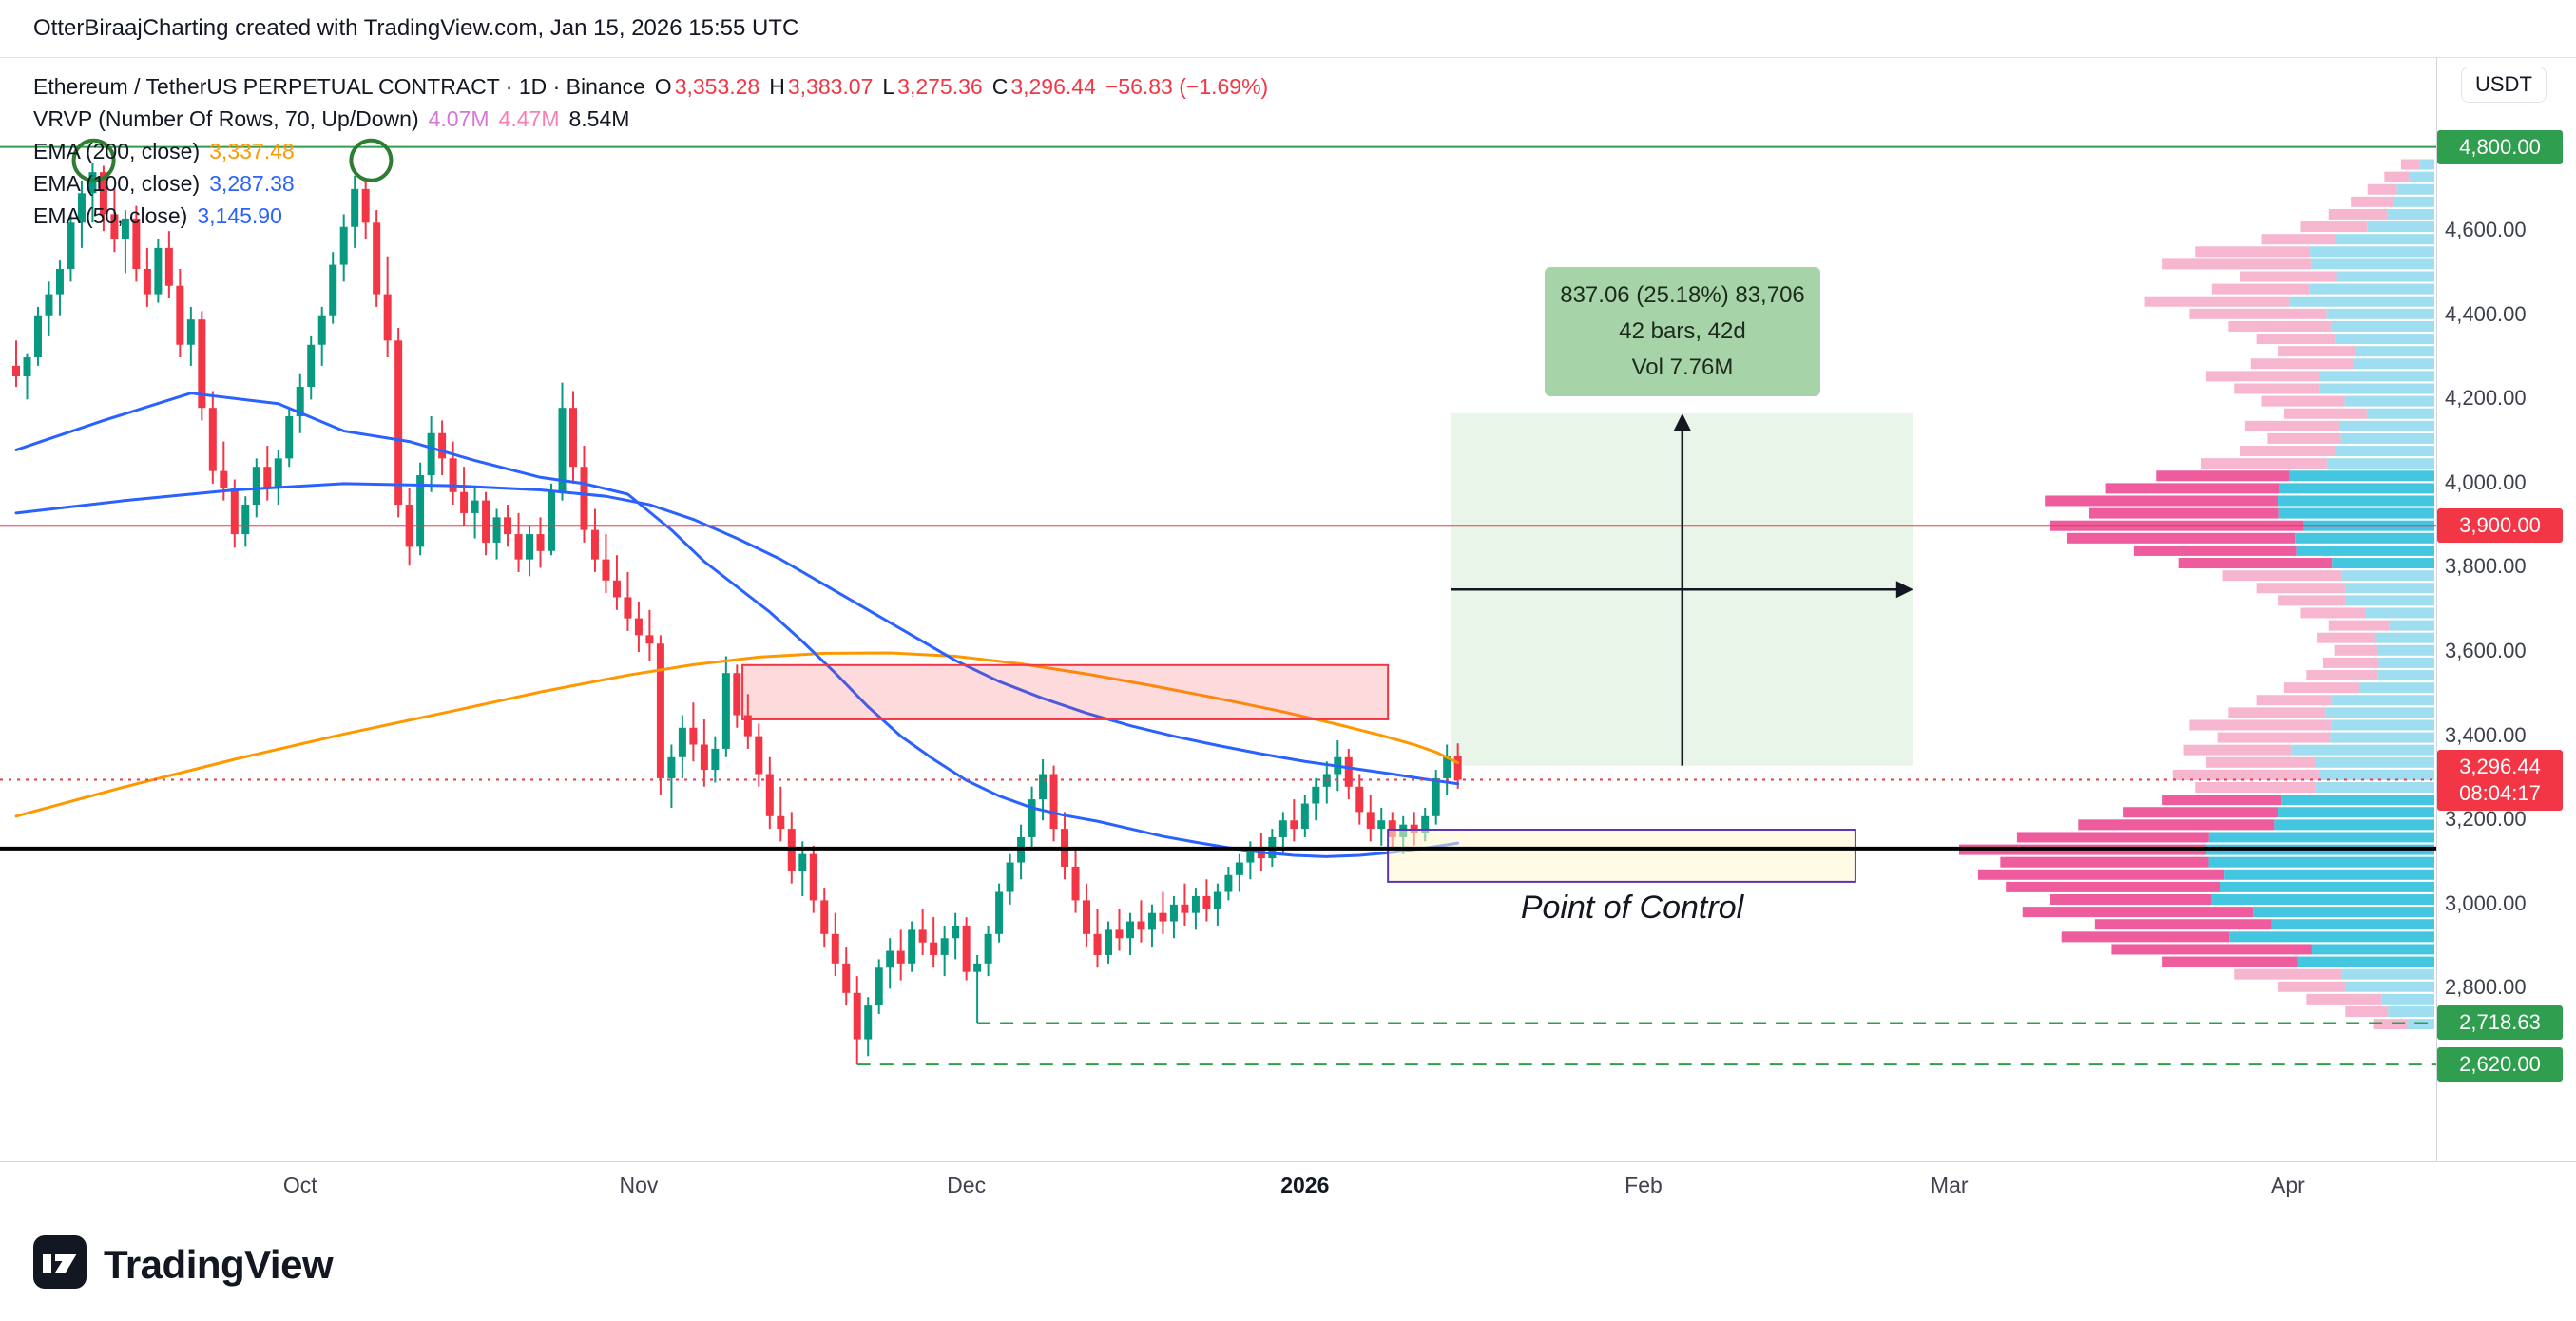 The width and height of the screenshot is (2576, 1321). Describe the element at coordinates (651, 216) in the screenshot. I see `ema50-status-line: EMA (50, close) 3,145.90` at that location.